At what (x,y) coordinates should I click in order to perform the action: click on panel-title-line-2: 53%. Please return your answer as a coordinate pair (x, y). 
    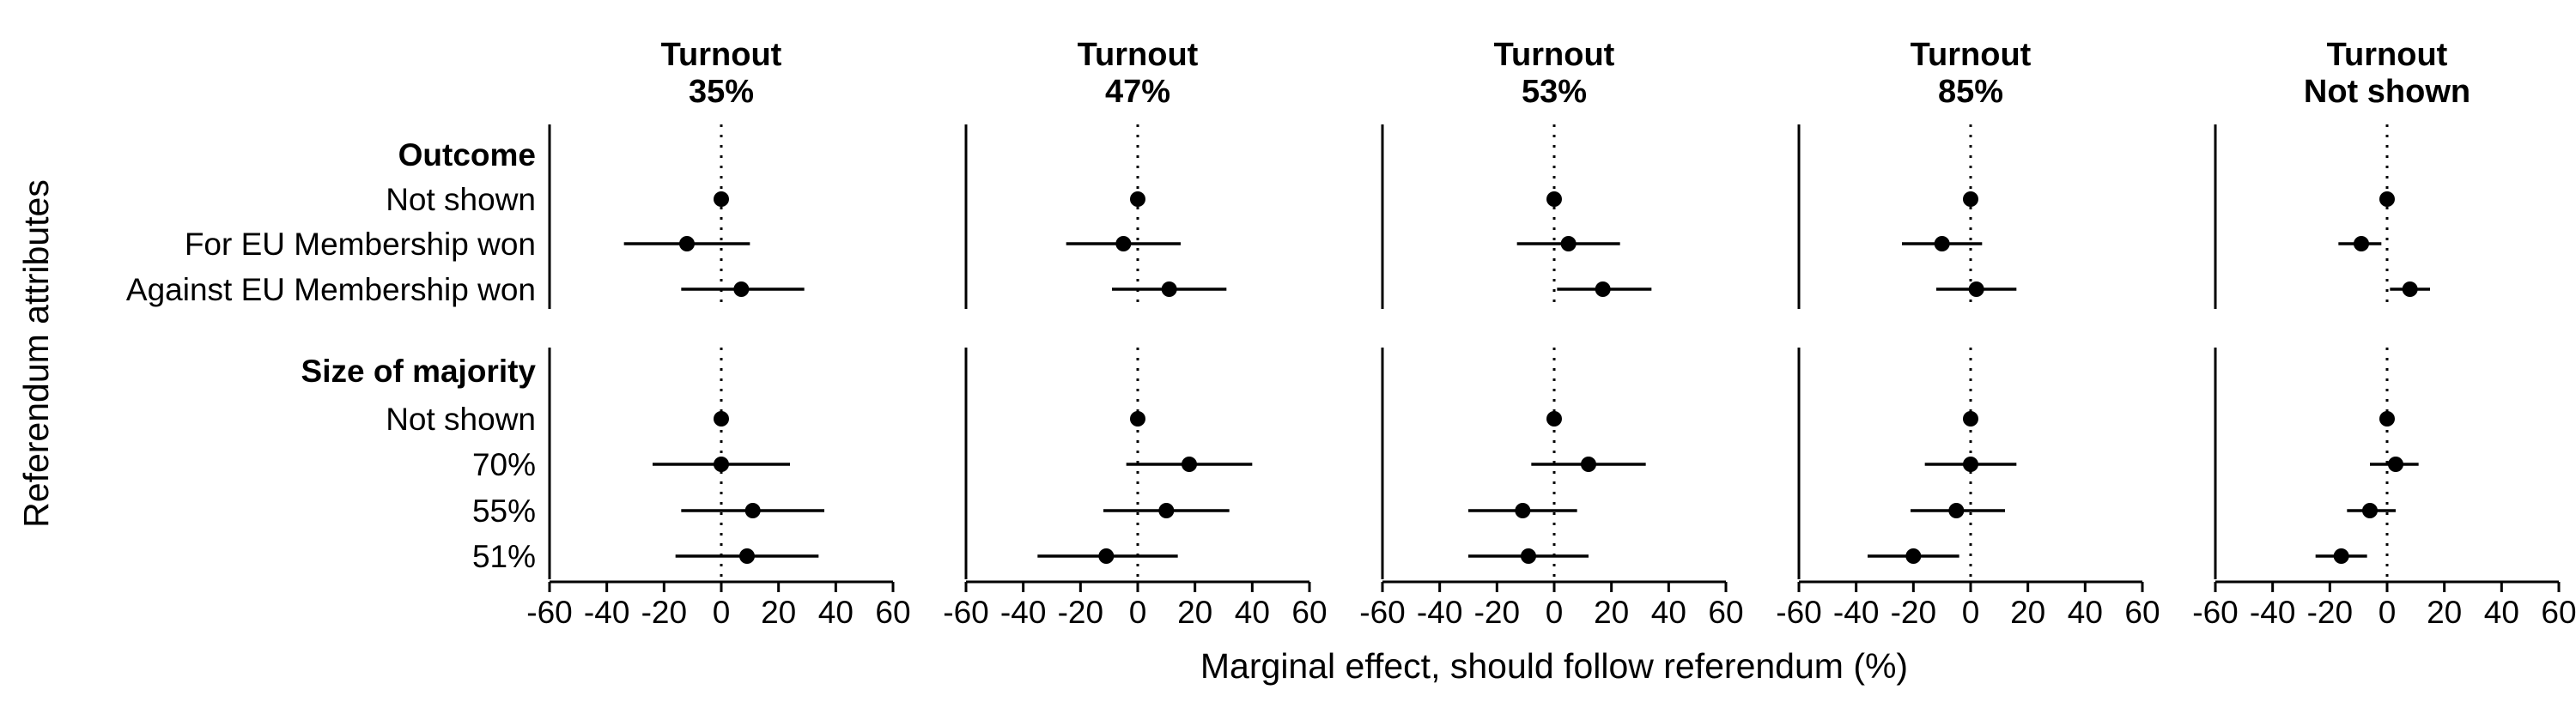
    Looking at the image, I should click on (1554, 92).